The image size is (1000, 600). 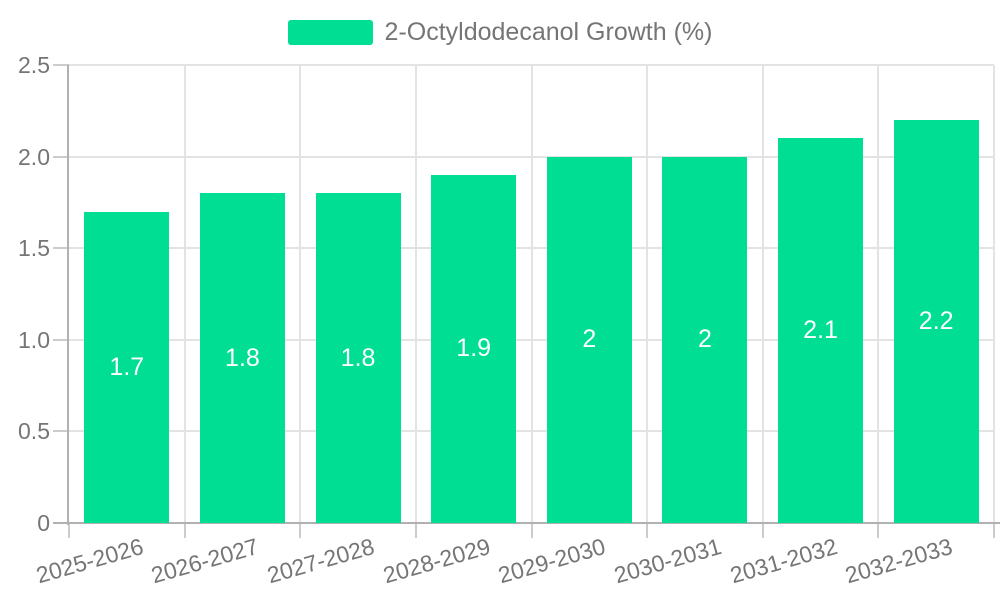 I want to click on bar: 2.2, so click(x=936, y=321).